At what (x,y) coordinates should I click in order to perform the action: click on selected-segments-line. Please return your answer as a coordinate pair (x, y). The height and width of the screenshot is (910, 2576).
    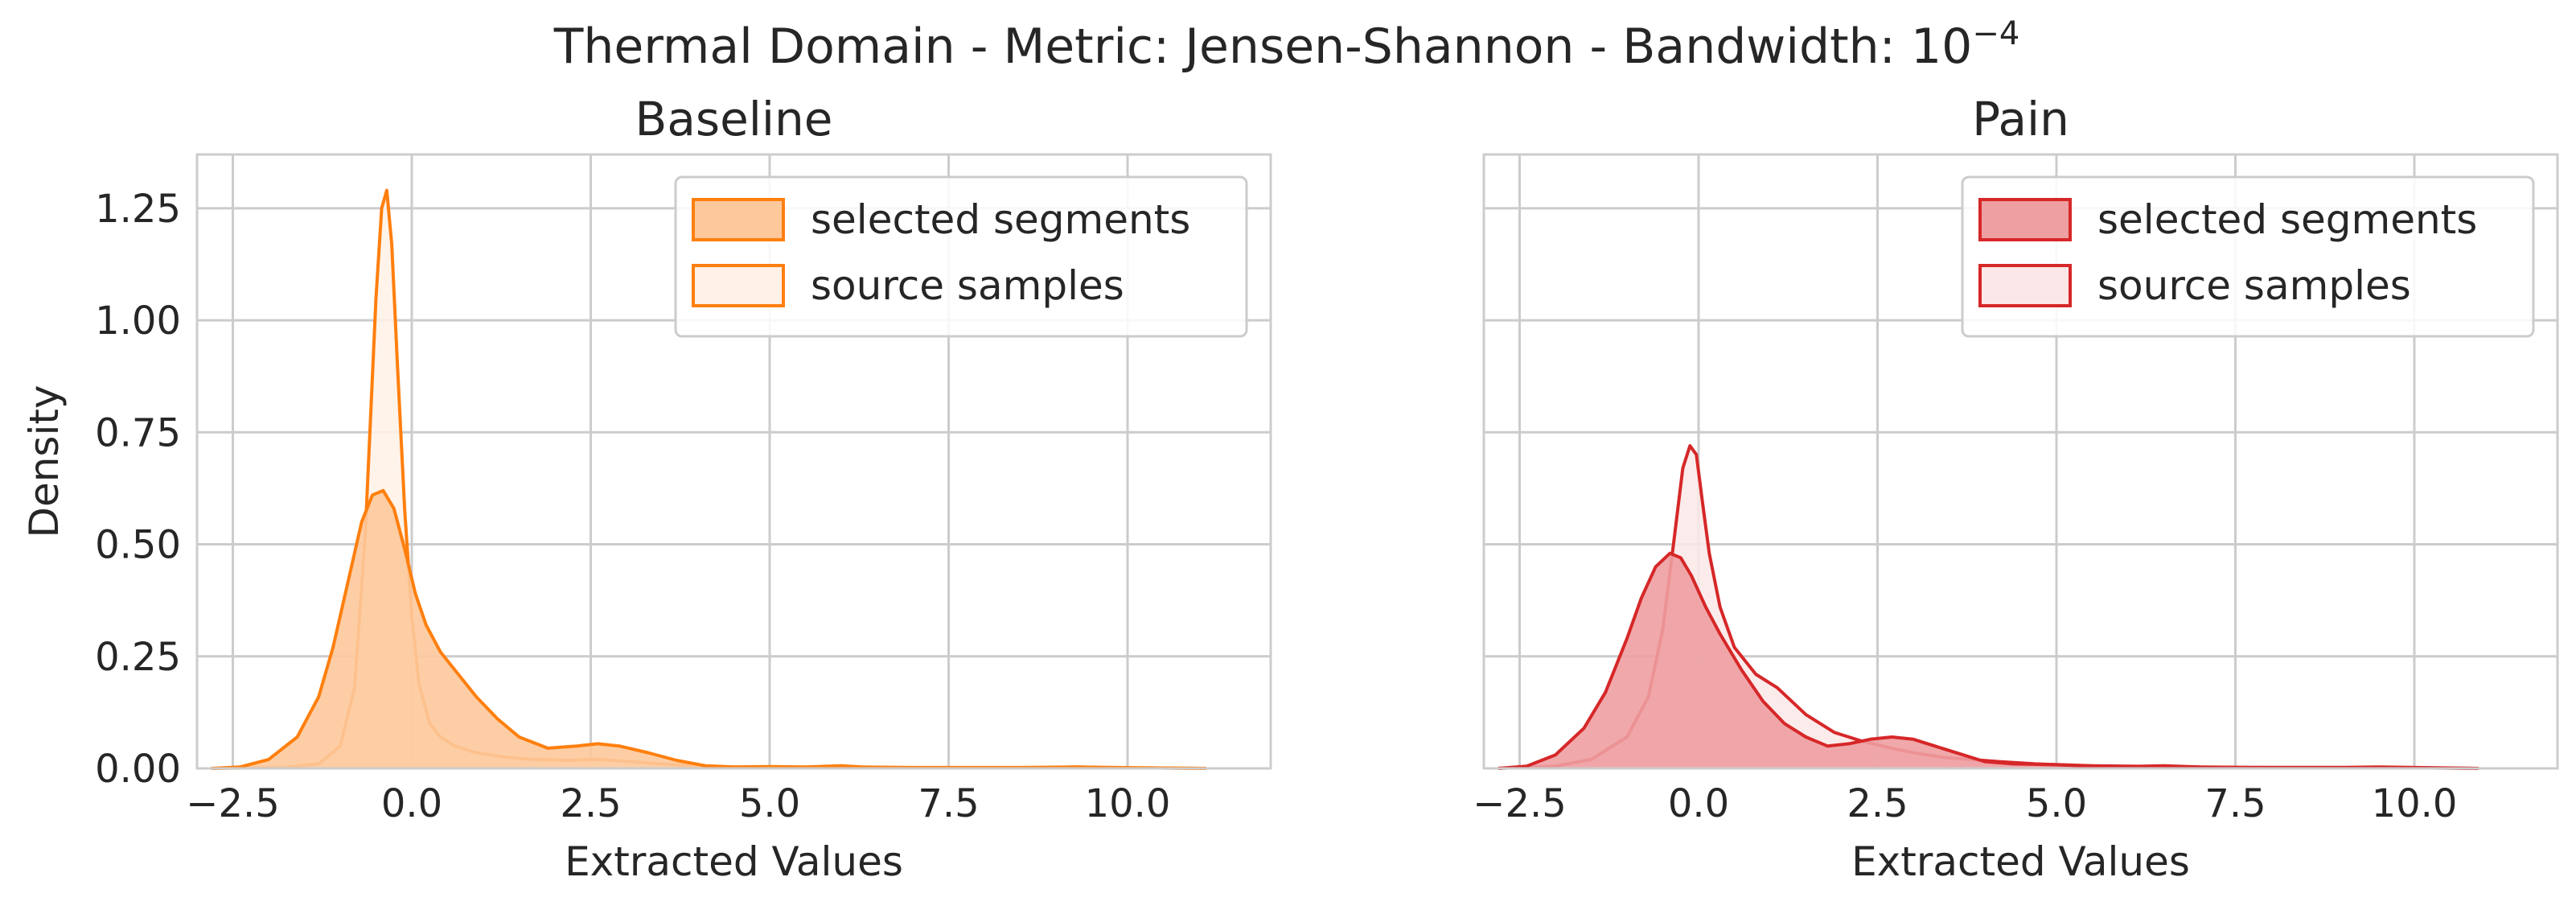
    Looking at the image, I should click on (1988, 660).